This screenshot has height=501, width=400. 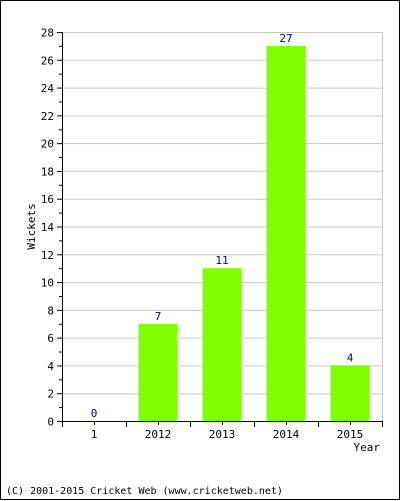 What do you see at coordinates (222, 434) in the screenshot?
I see `x-tick-label-2013: 2013` at bounding box center [222, 434].